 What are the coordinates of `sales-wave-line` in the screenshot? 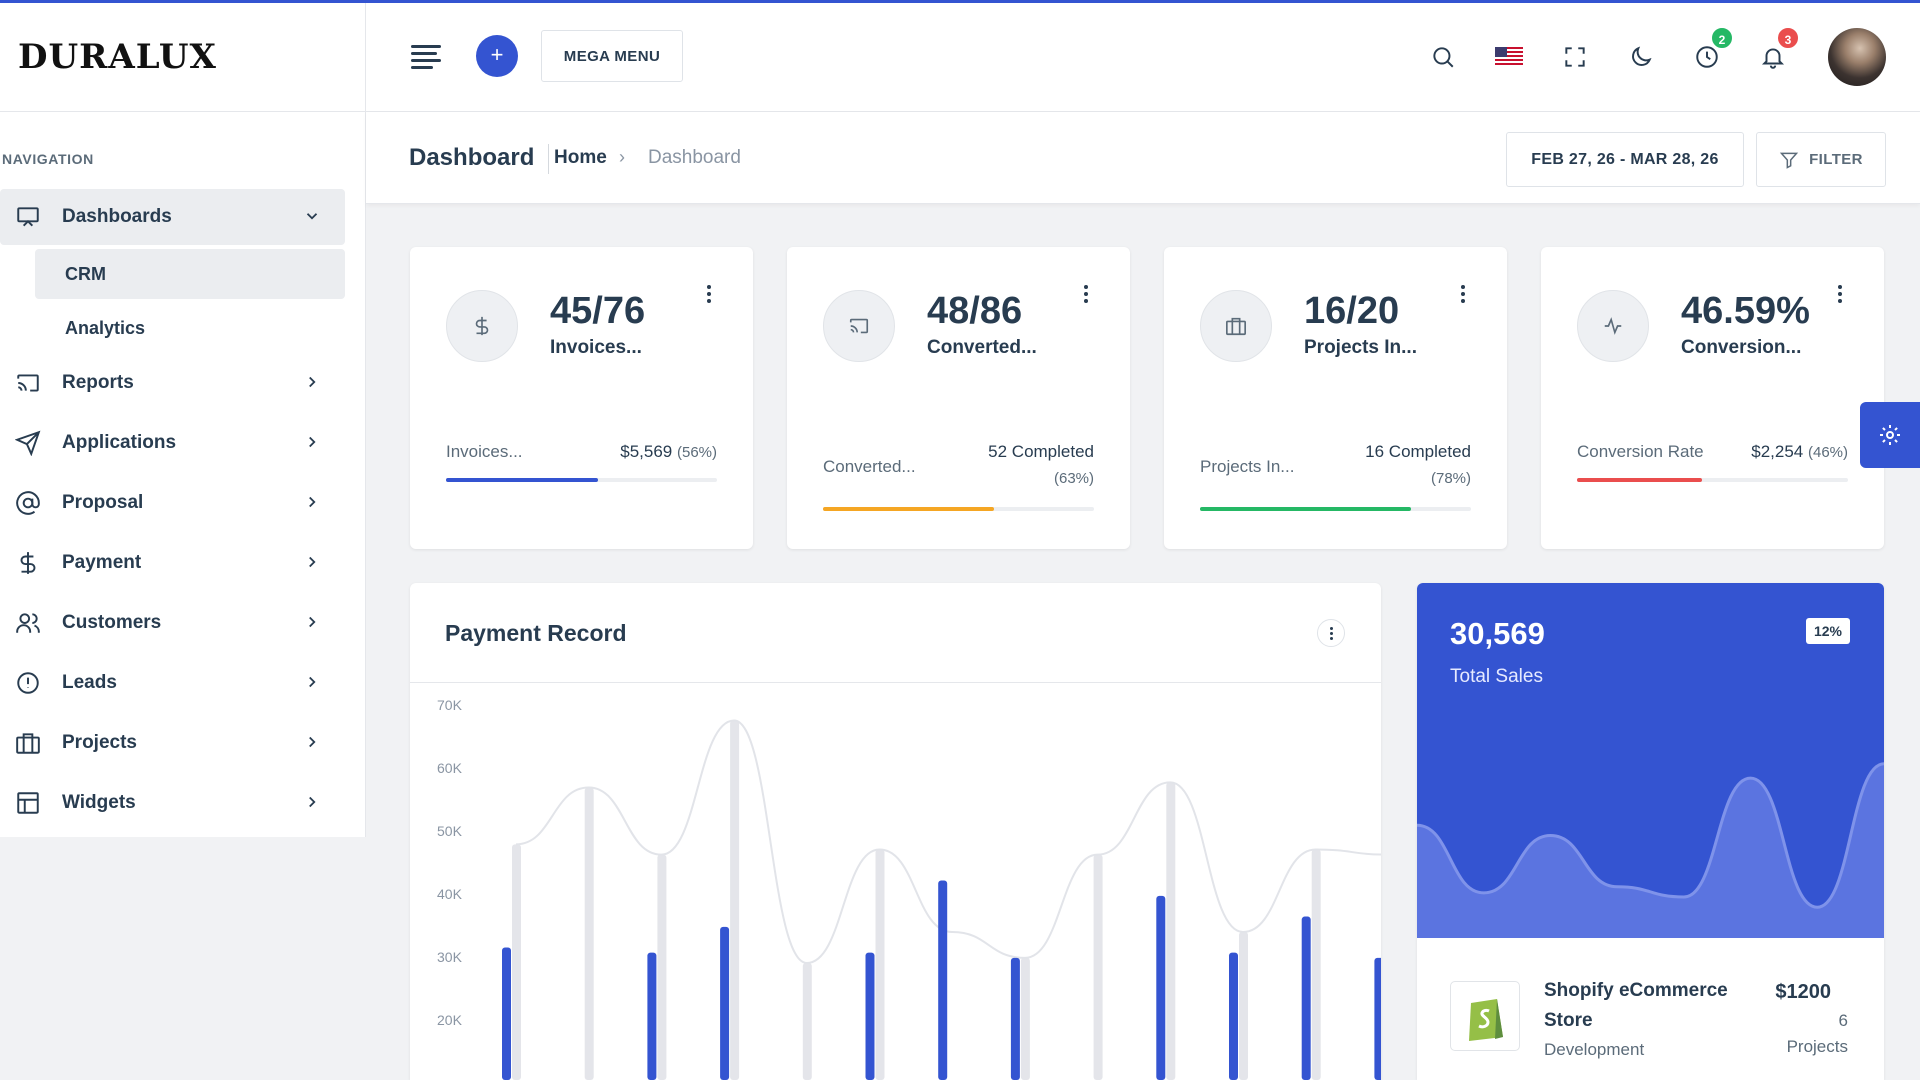 It's located at (1650, 835).